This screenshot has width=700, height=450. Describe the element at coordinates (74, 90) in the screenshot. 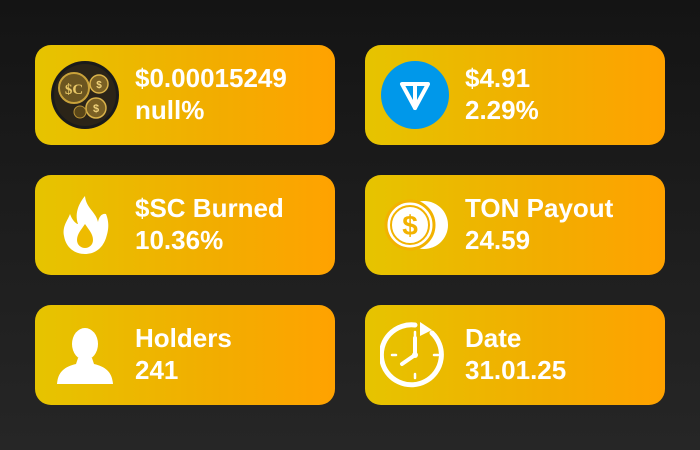

I see `svg-text: $C` at that location.